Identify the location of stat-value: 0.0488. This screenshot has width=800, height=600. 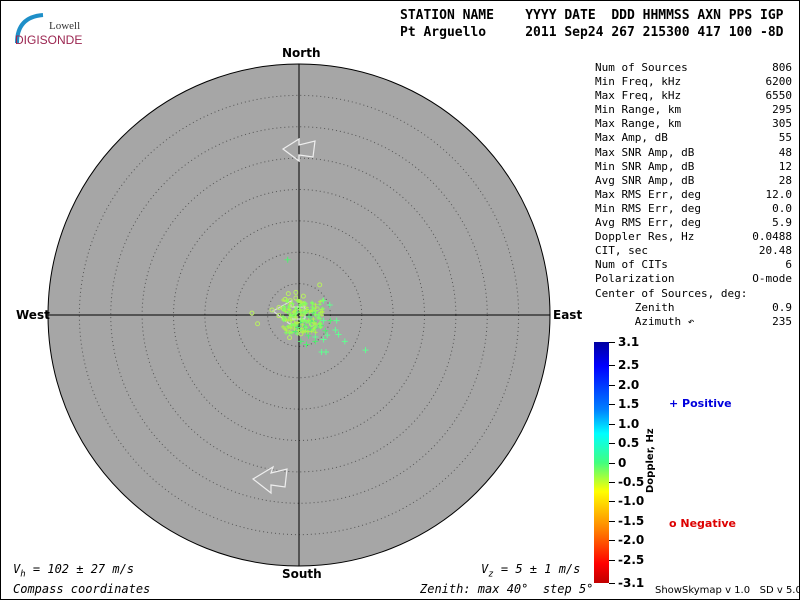
(772, 237).